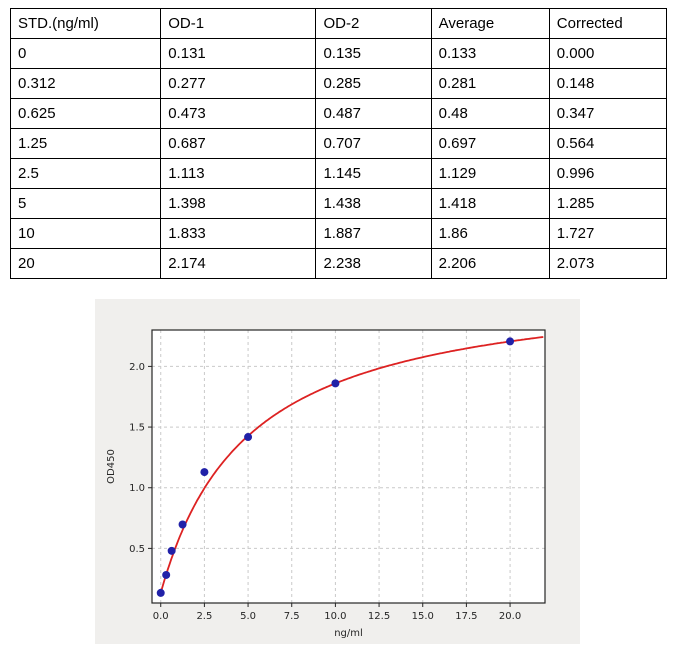 Image resolution: width=693 pixels, height=653 pixels. What do you see at coordinates (490, 173) in the screenshot?
I see `table-cell: 1.129` at bounding box center [490, 173].